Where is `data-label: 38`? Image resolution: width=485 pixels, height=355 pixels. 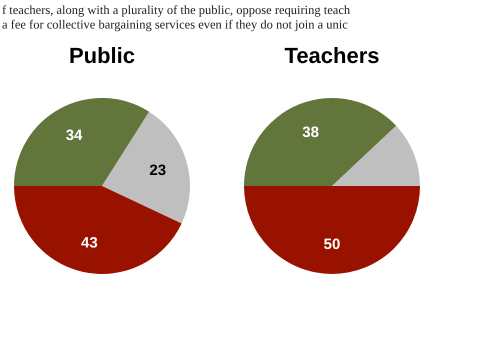
data-label: 38 is located at coordinates (310, 133).